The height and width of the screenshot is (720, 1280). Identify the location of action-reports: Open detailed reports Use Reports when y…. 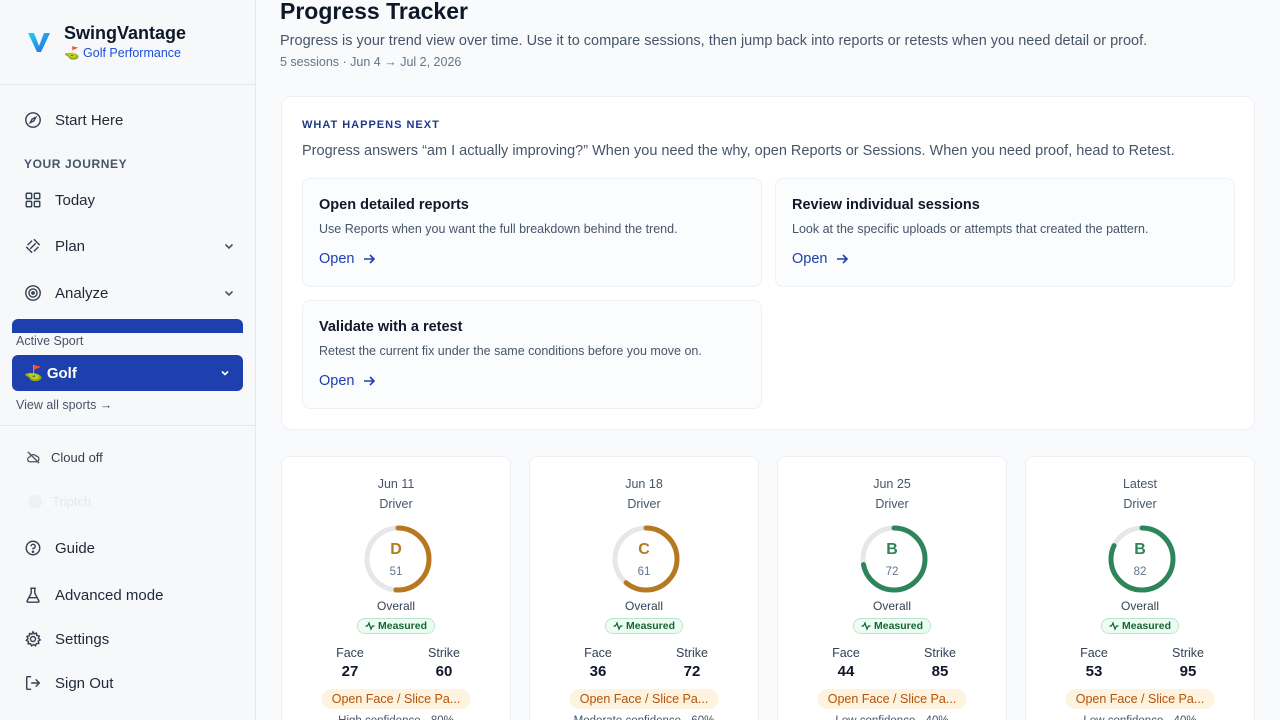
(532, 232).